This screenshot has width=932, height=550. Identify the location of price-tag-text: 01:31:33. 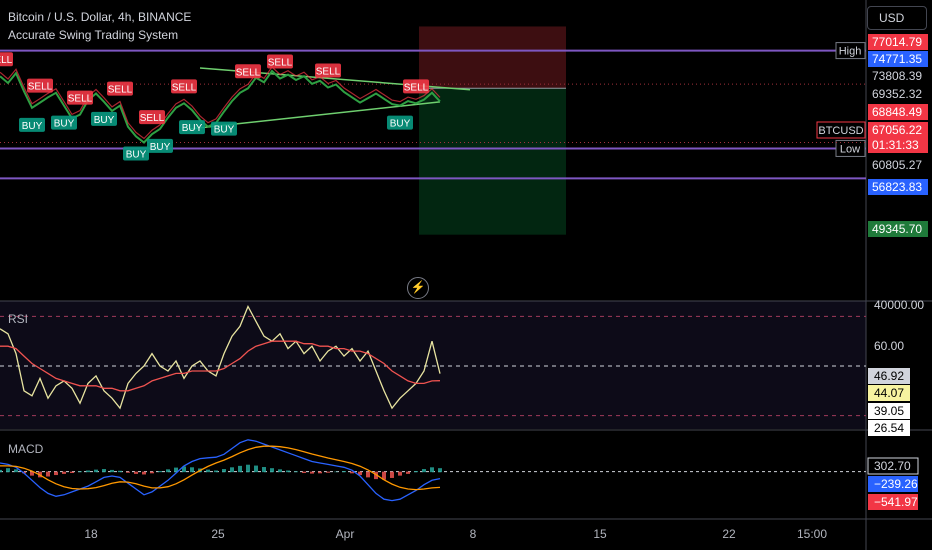
(895, 145).